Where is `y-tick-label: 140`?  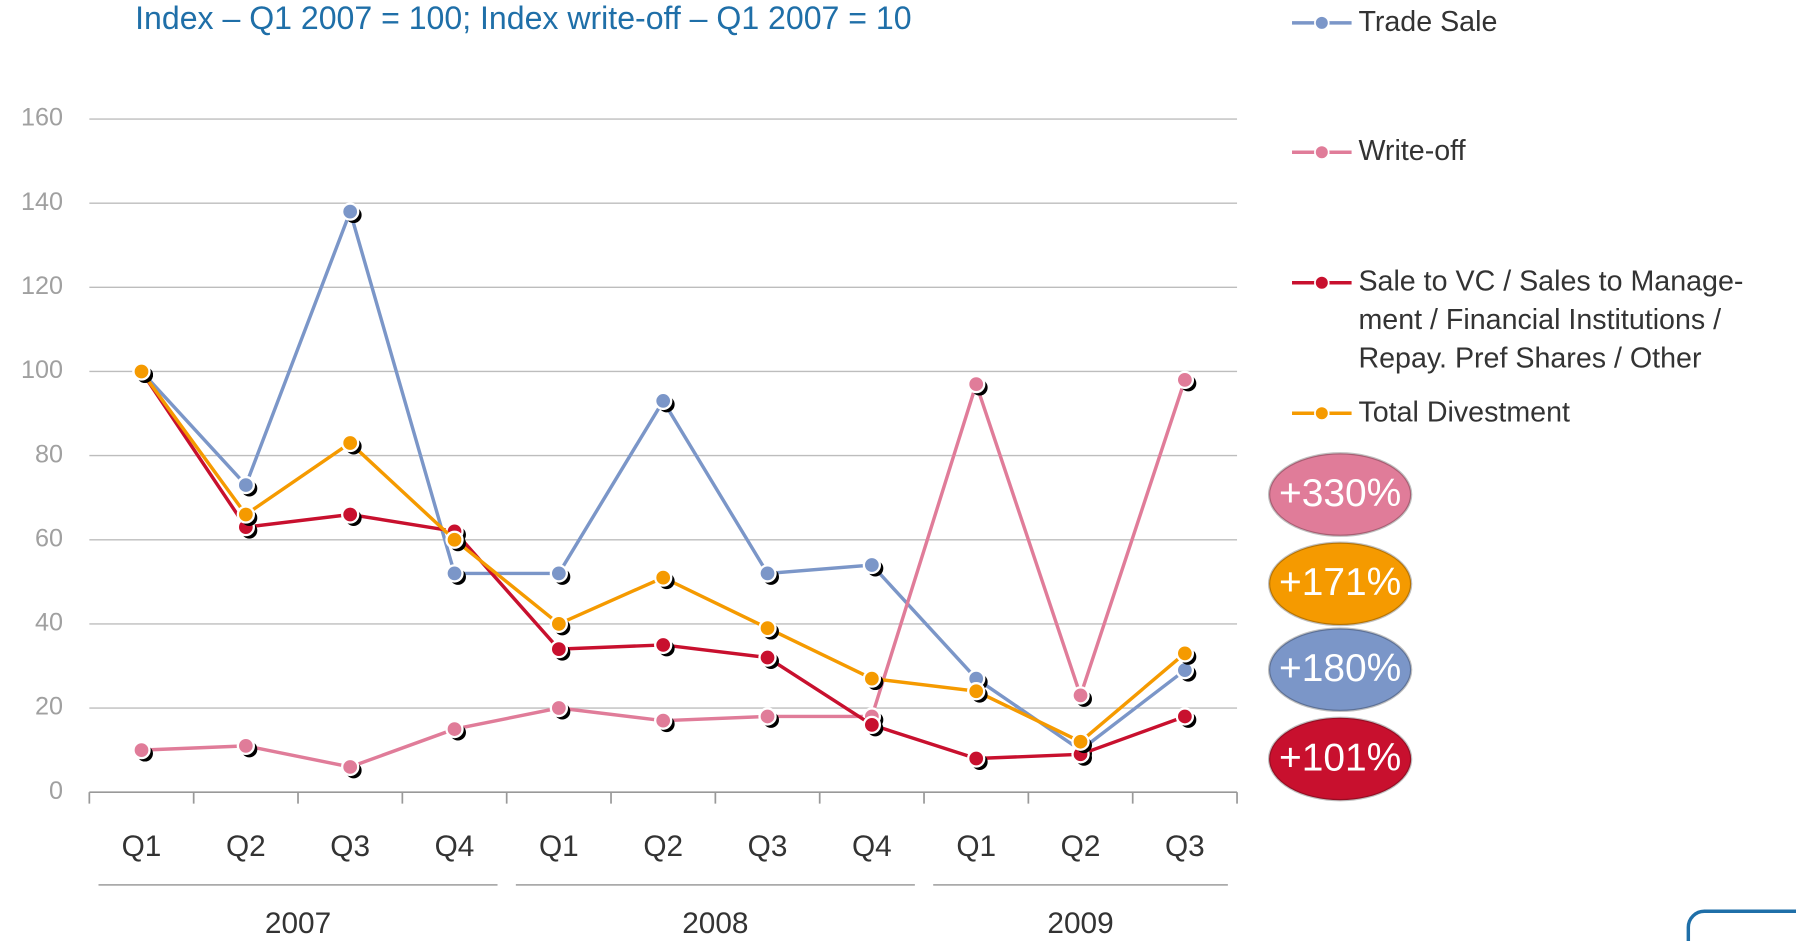
y-tick-label: 140 is located at coordinates (42, 202).